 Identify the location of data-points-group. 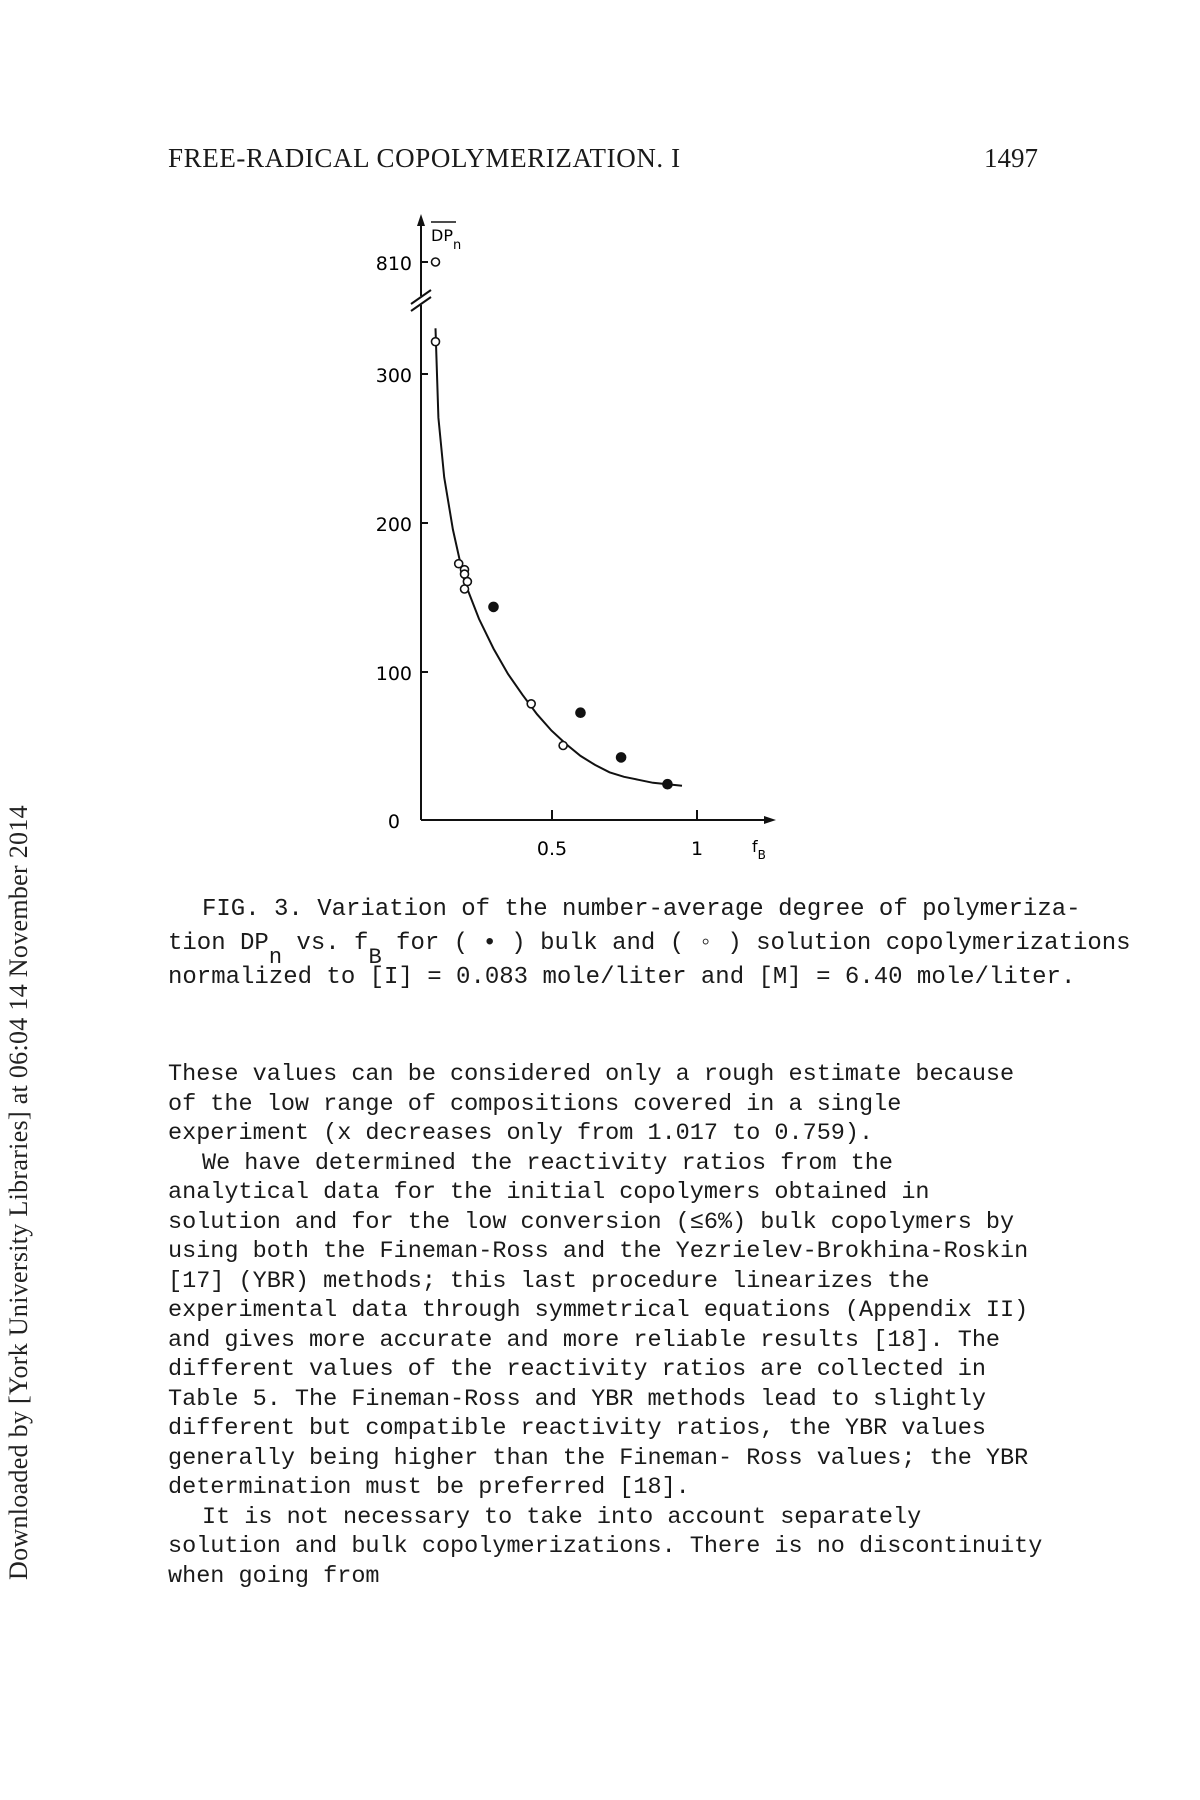
(551, 523).